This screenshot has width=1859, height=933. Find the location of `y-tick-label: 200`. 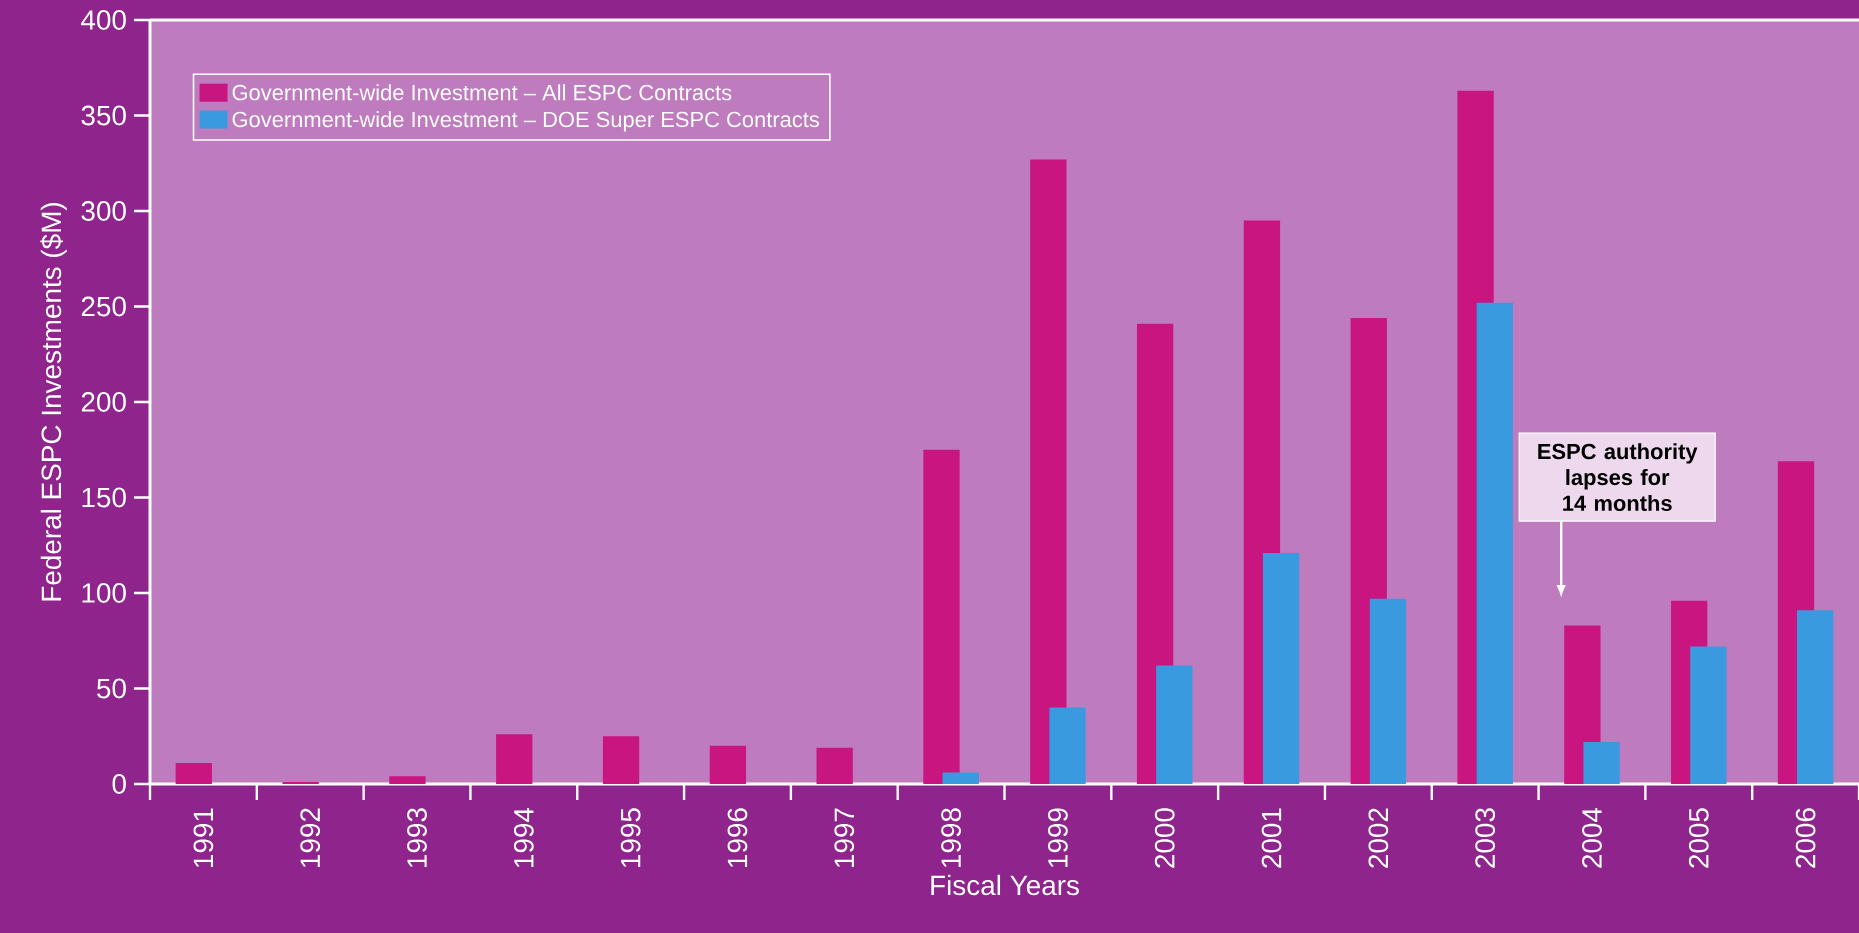

y-tick-label: 200 is located at coordinates (103, 402).